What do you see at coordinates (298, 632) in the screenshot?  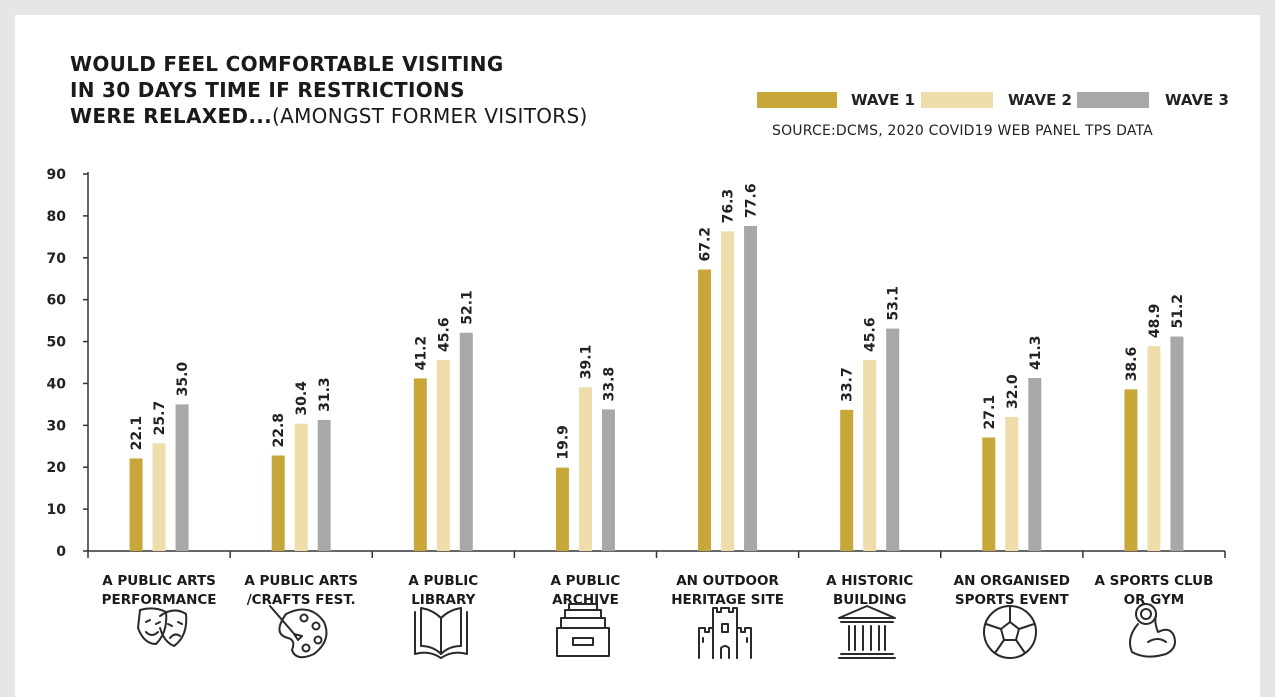 I see `paint-palette-icon` at bounding box center [298, 632].